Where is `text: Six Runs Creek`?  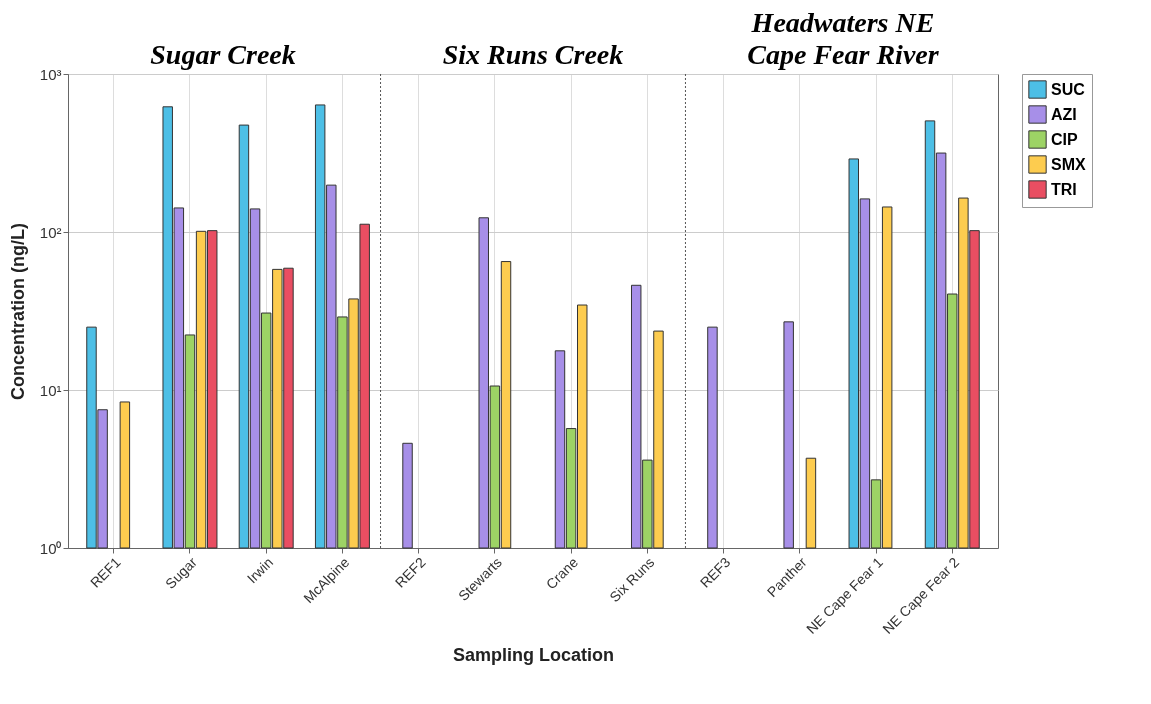
text: Six Runs Creek is located at coordinates (533, 54).